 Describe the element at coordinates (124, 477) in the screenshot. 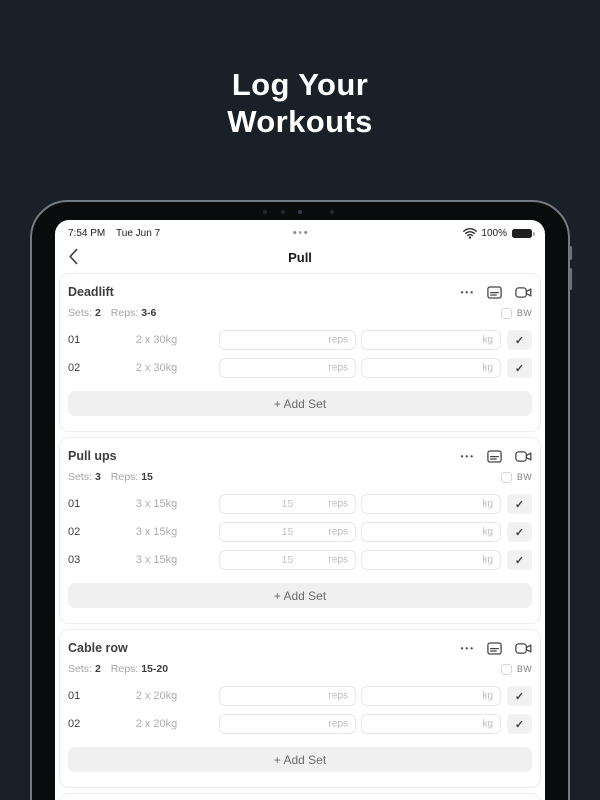

I see `reps-label: Reps:` at that location.